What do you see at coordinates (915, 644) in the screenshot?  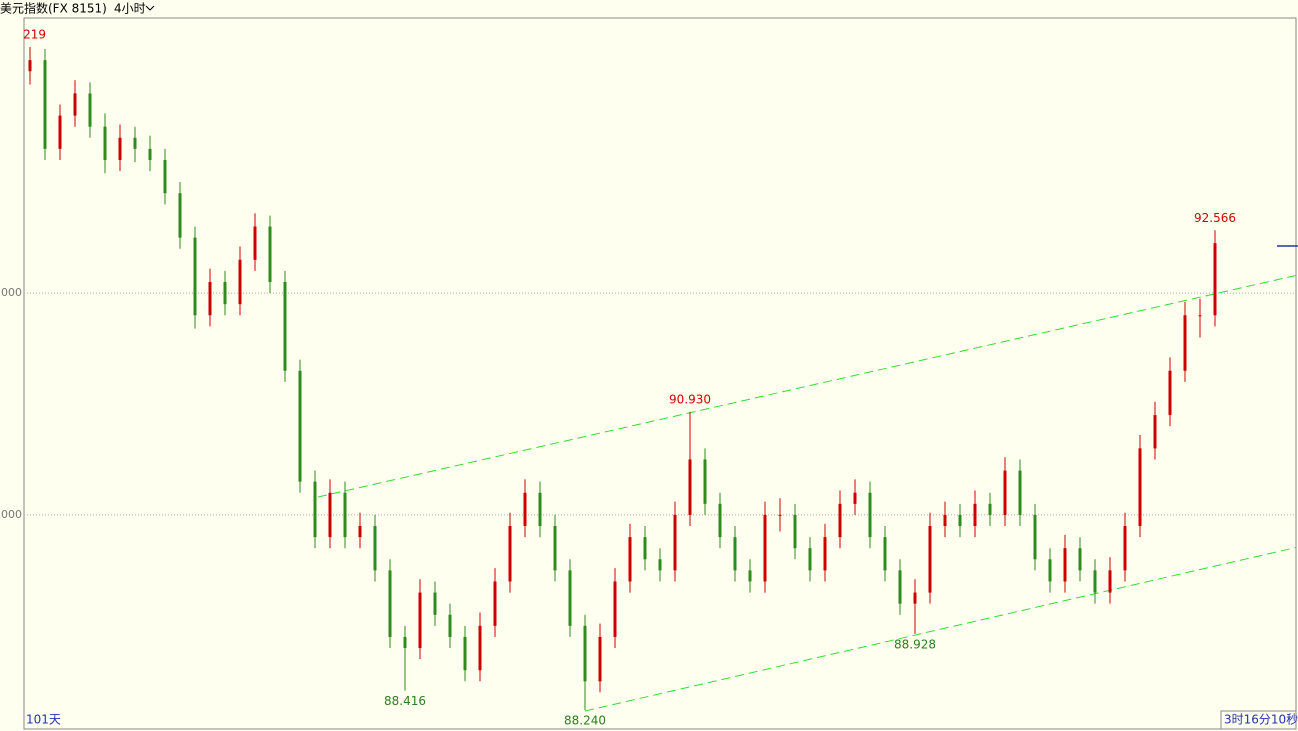 I see `low-label: 88.928` at bounding box center [915, 644].